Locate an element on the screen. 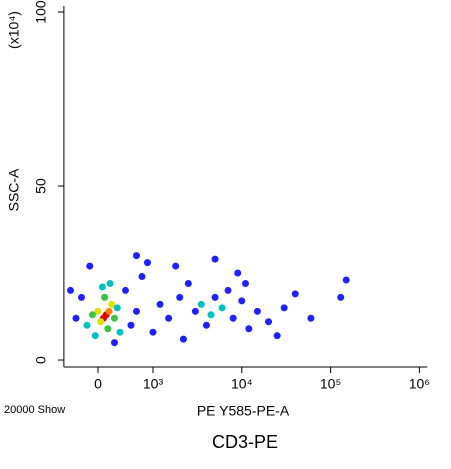  x-tick-label: 10³ is located at coordinates (153, 384).